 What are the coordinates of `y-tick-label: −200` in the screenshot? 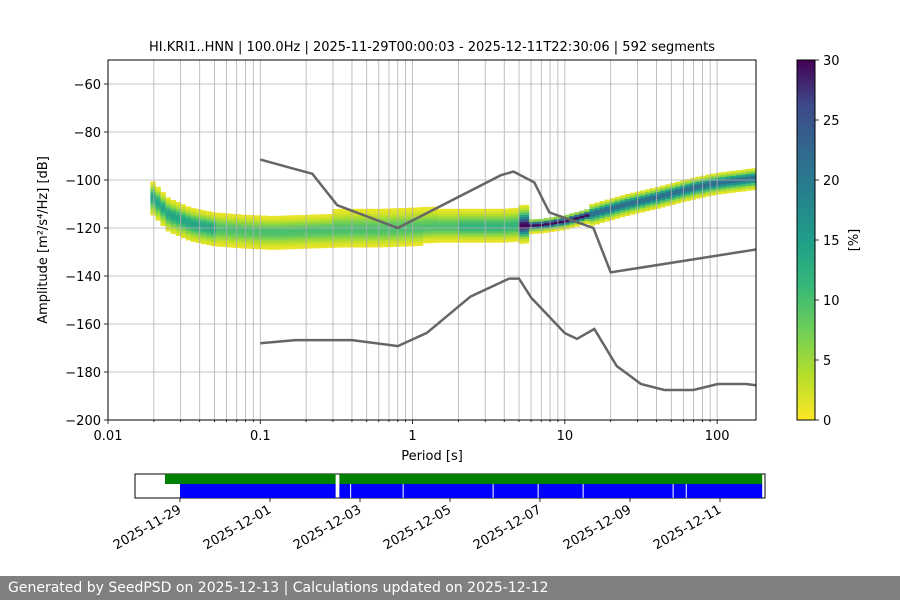 It's located at (83, 421).